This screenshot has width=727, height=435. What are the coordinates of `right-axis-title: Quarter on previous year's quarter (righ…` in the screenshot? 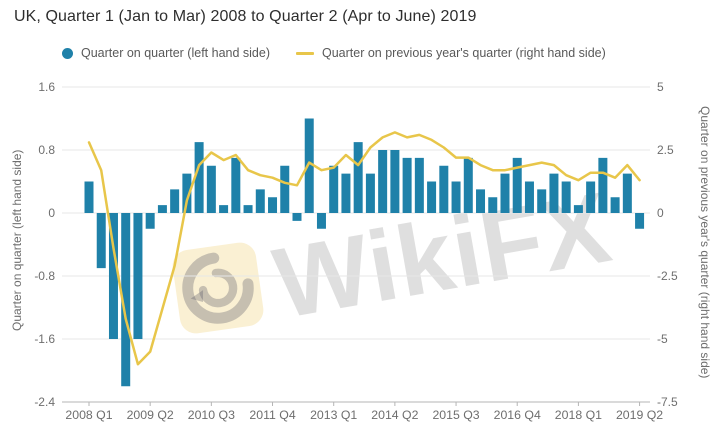 It's located at (705, 242).